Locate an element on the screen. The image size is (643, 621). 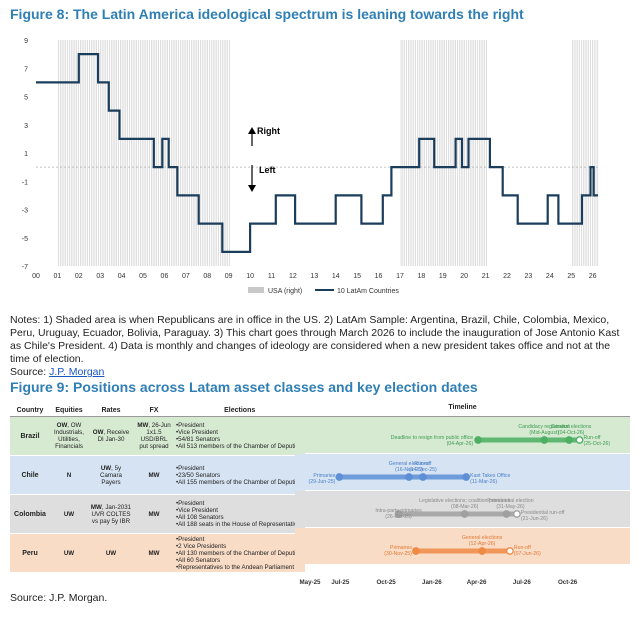
x-tick-label: 23 is located at coordinates (529, 276).